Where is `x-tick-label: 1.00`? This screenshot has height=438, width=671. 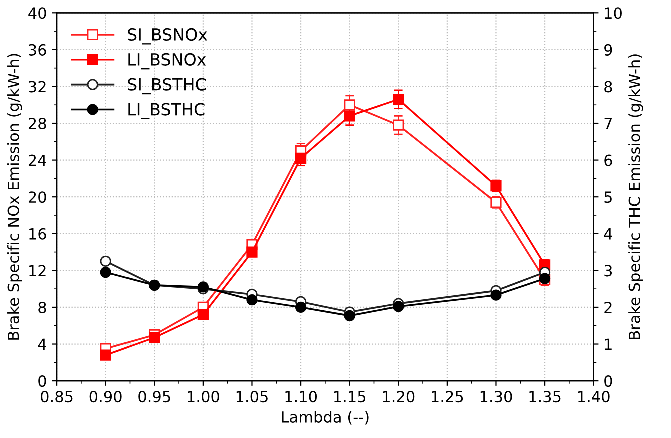 x-tick-label: 1.00 is located at coordinates (204, 397).